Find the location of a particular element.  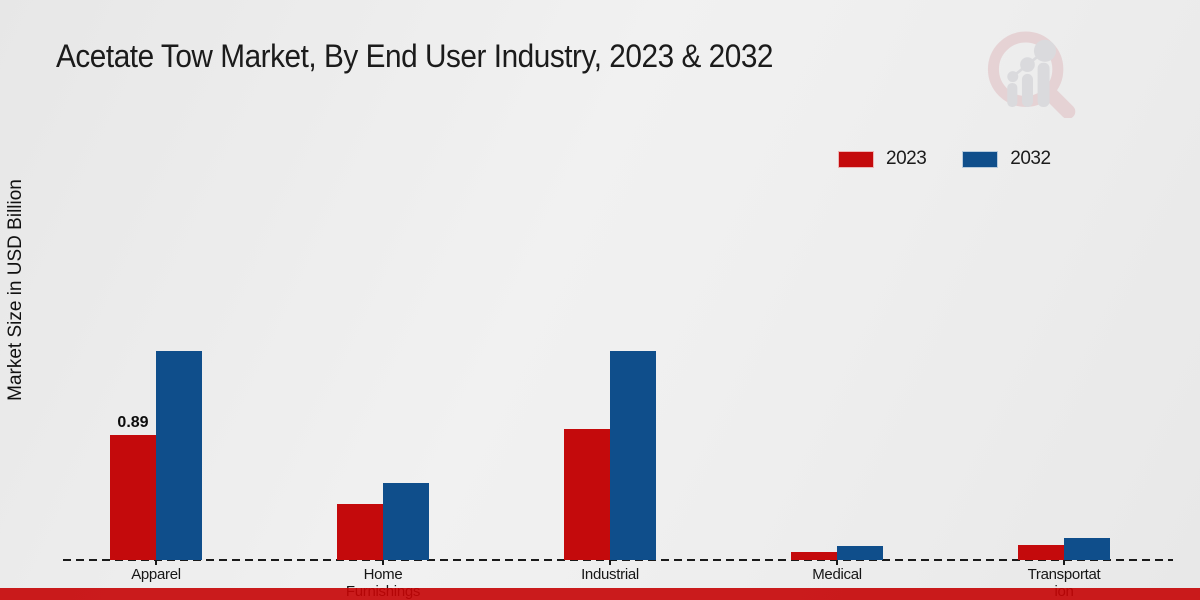

zero-baseline-dashed-line is located at coordinates (618, 560).